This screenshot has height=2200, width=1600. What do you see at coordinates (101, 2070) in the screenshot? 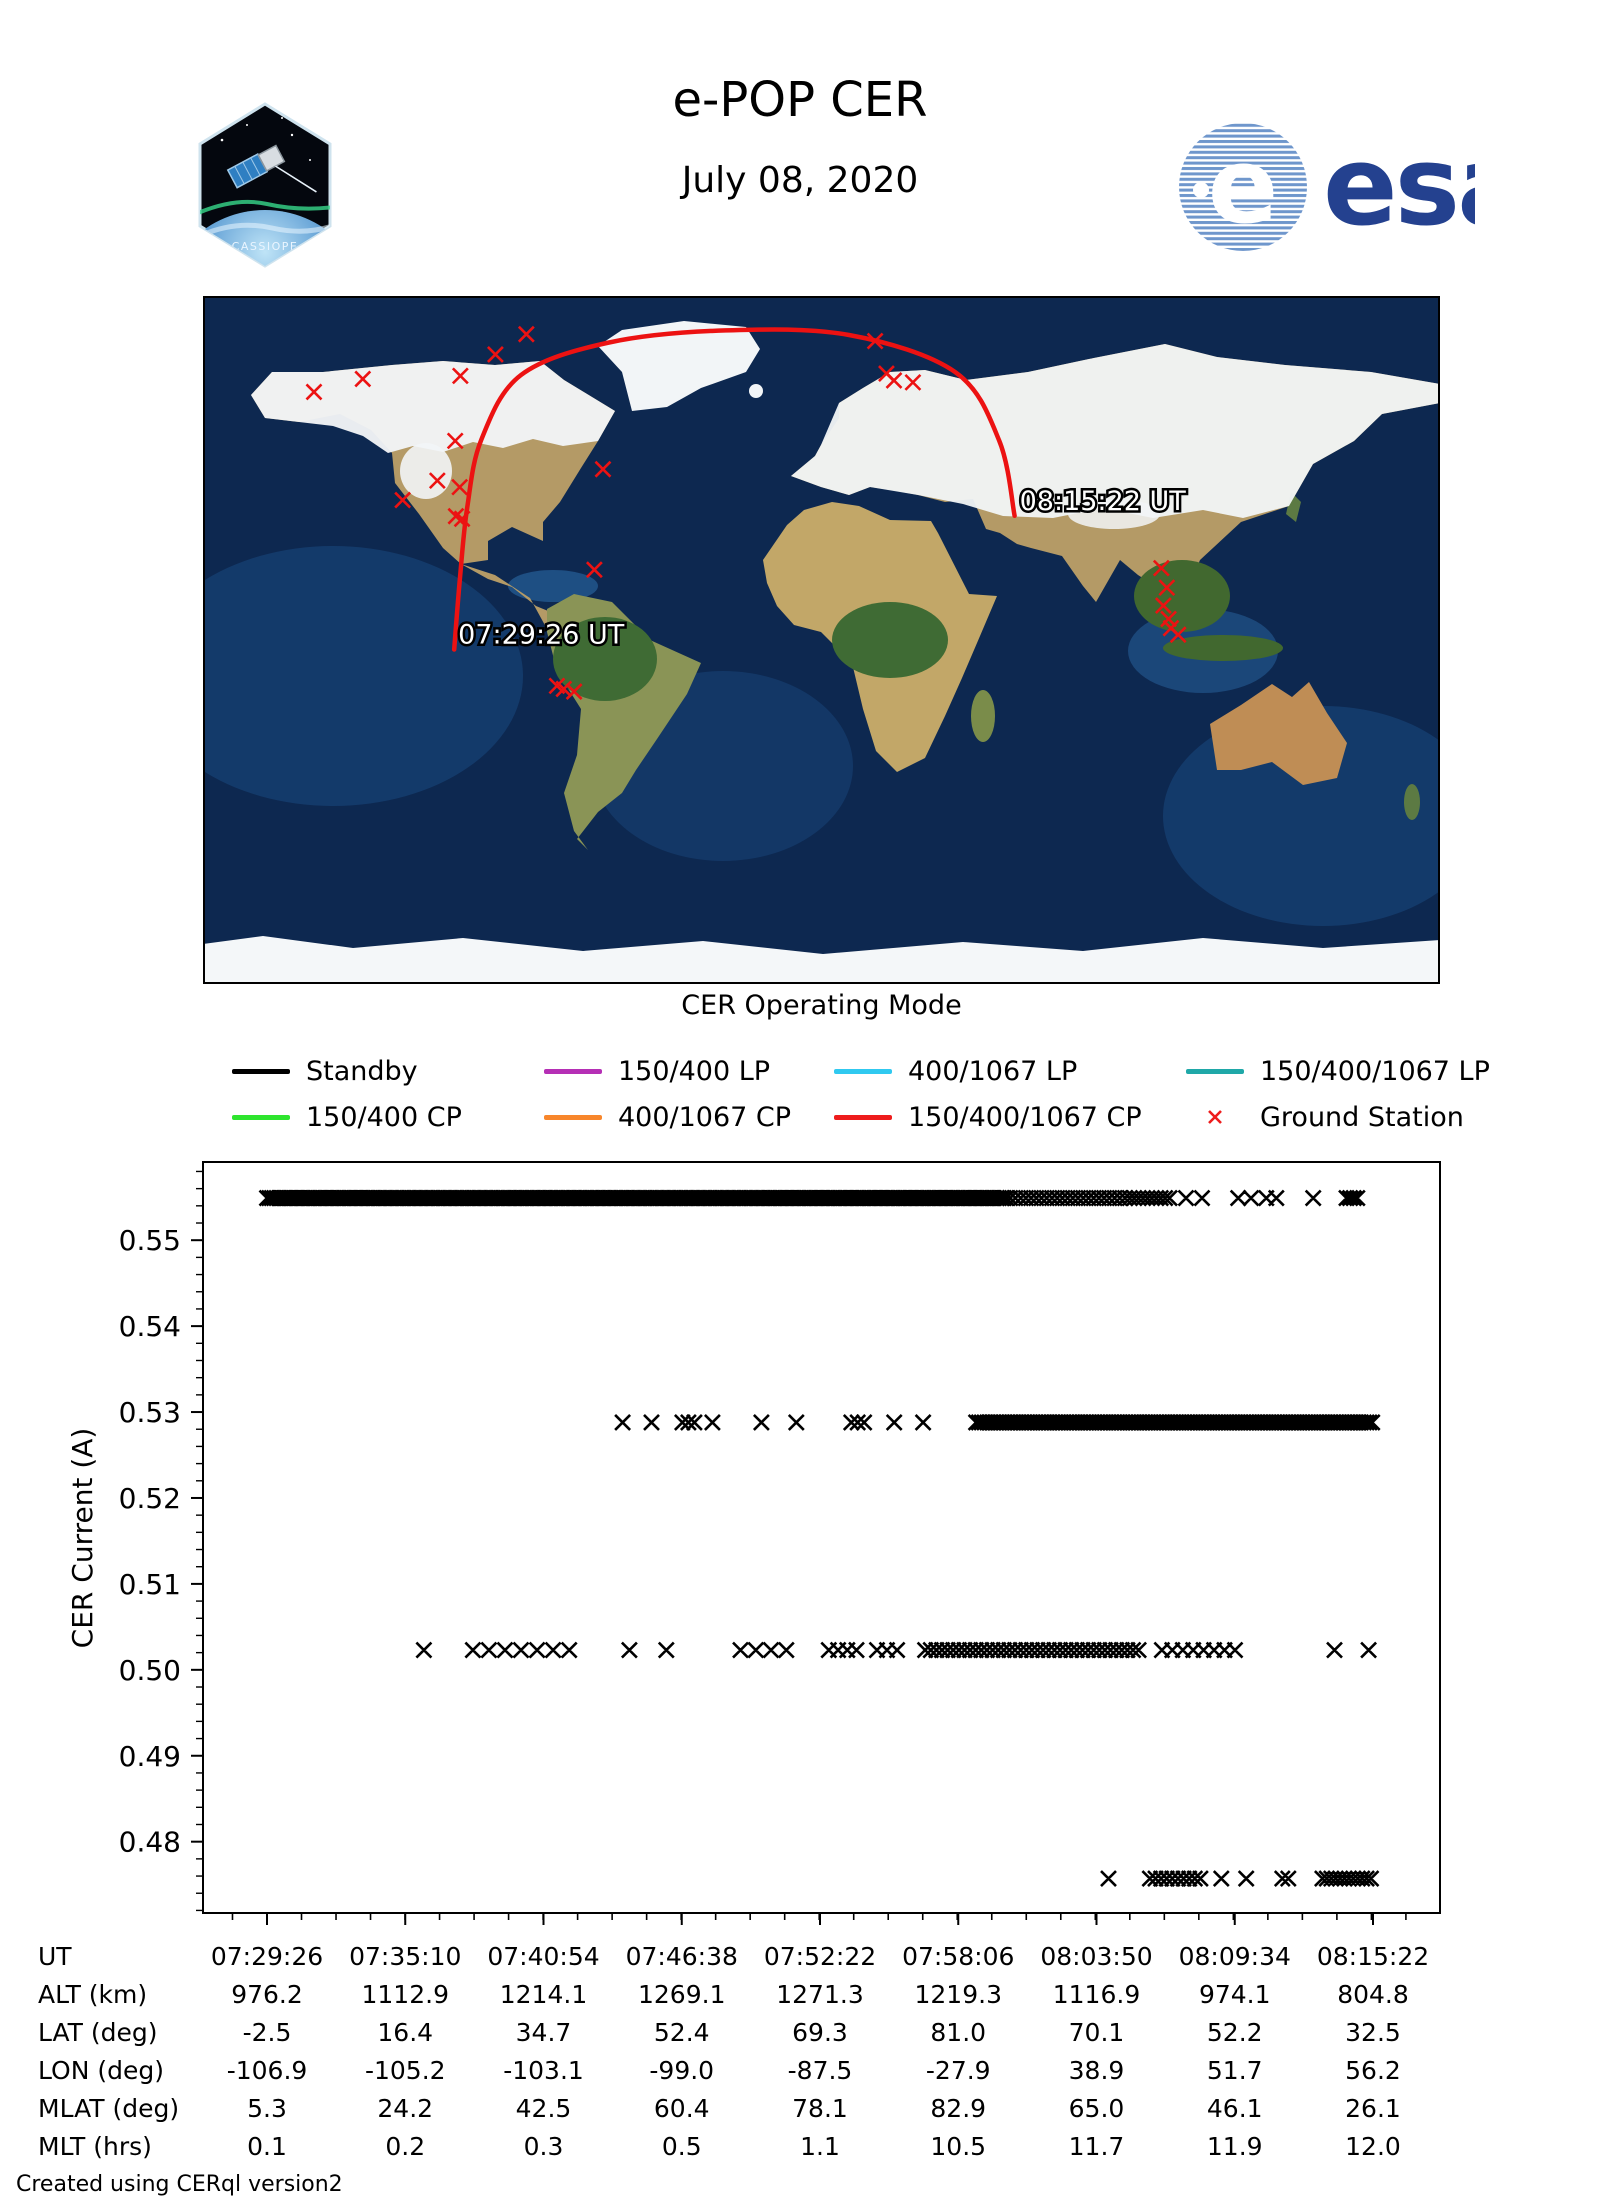
I see `table-row-label: LON (deg)` at bounding box center [101, 2070].